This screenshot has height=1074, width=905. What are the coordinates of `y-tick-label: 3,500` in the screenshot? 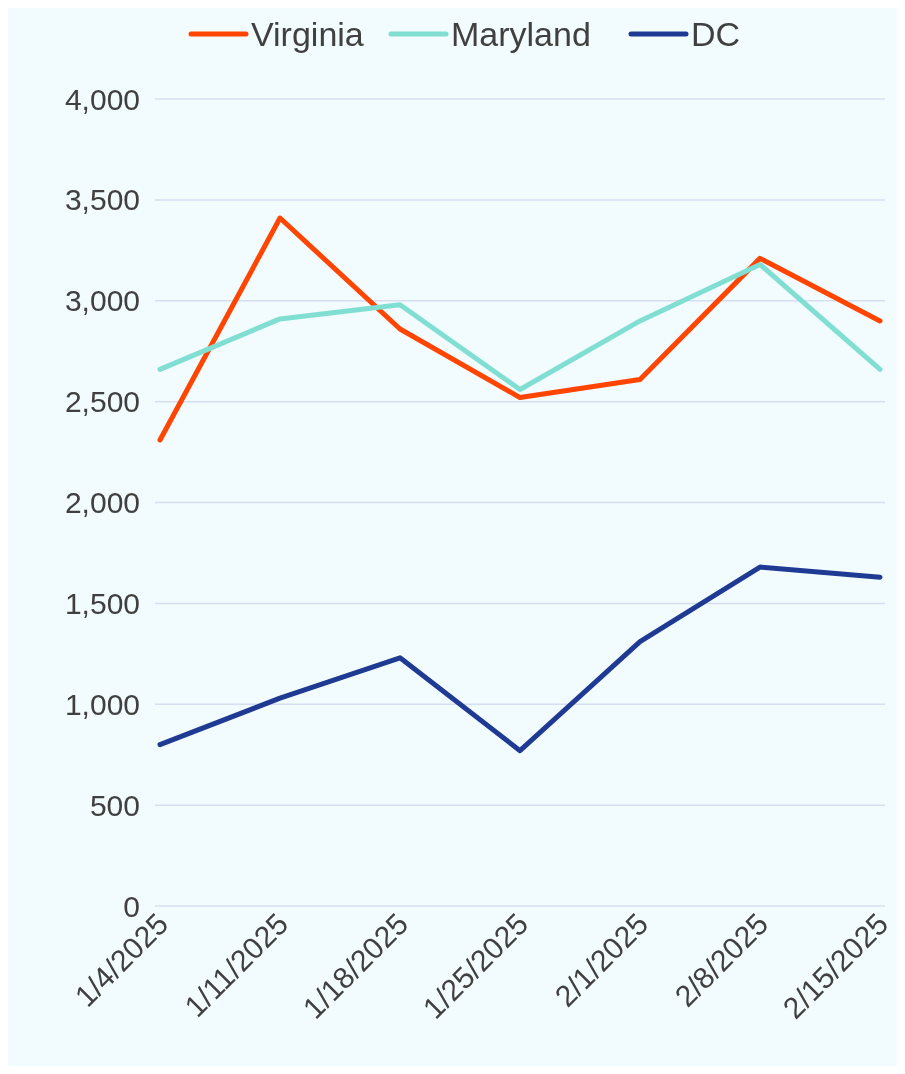 It's located at (102, 200).